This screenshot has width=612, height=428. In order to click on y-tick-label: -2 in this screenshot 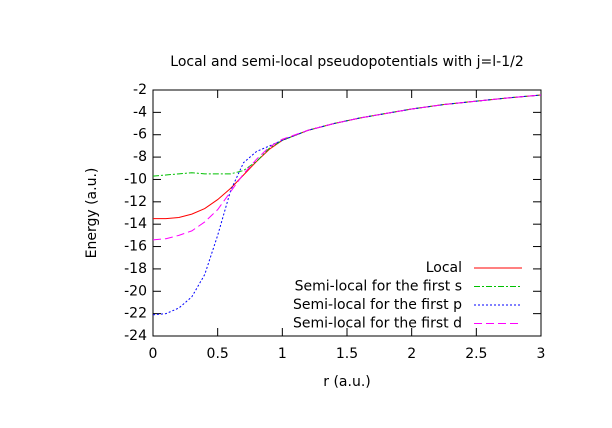, I will do `click(140, 90)`.